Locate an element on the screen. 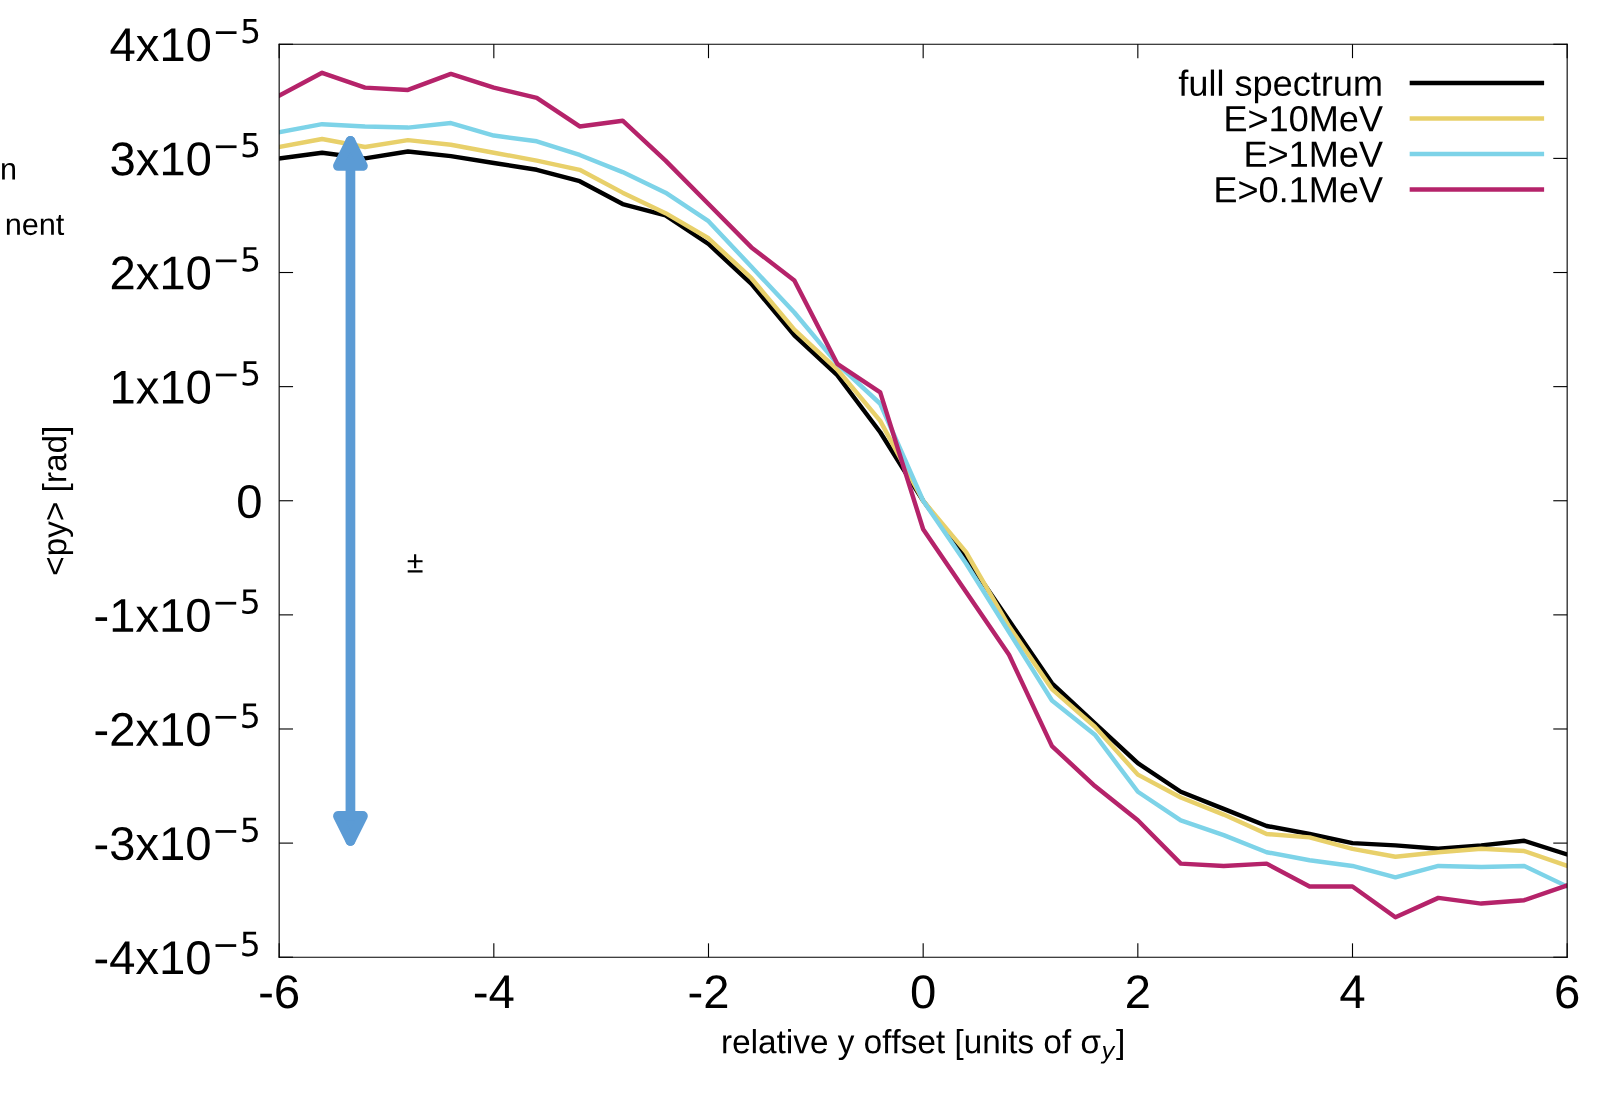  x-tick-label: -6 is located at coordinates (279, 992).